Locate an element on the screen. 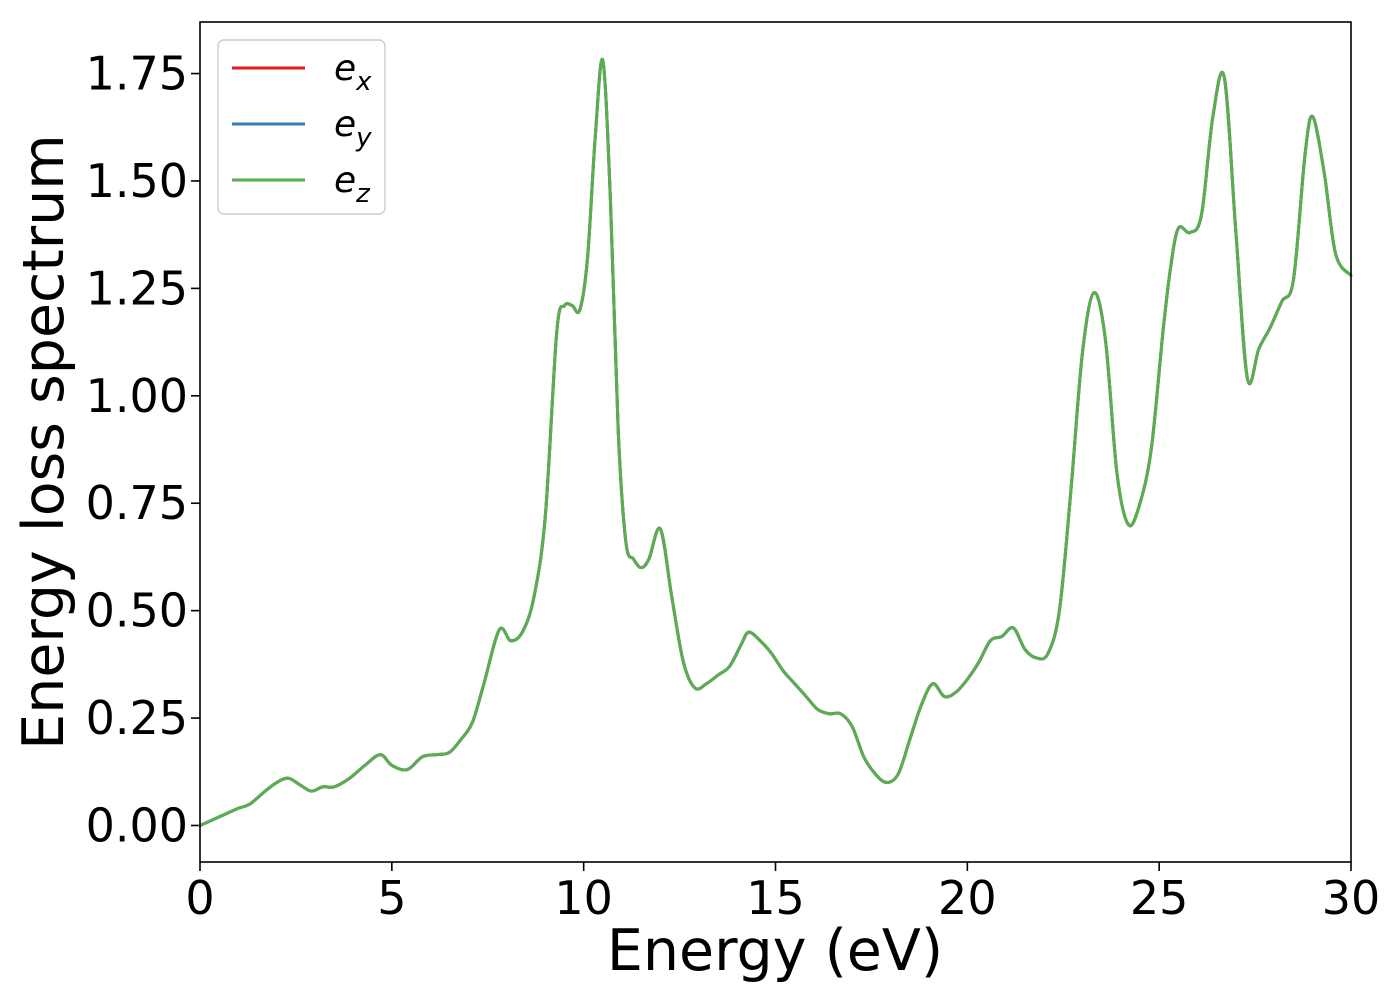 This screenshot has height=1000, width=1400. x-tick-label: 0 is located at coordinates (199, 898).